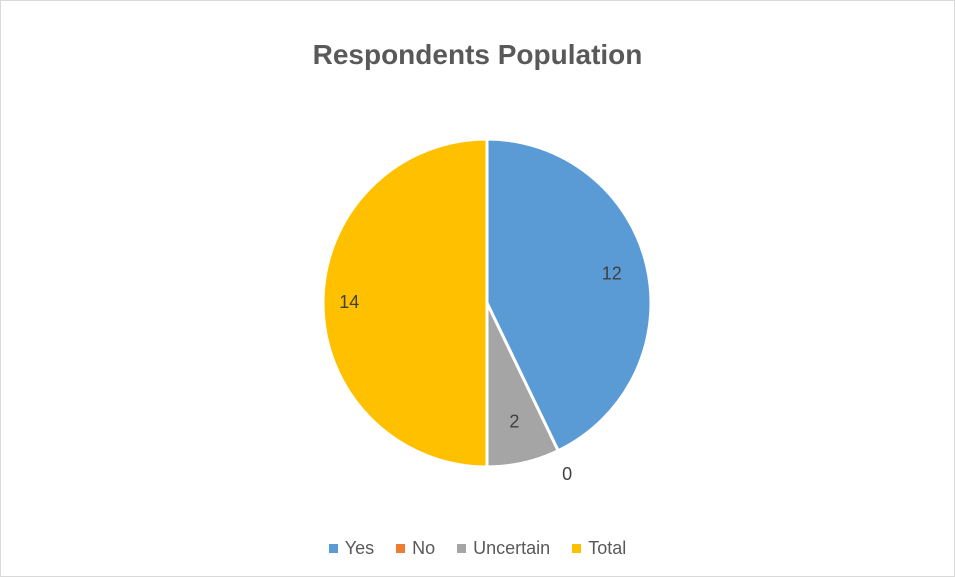 This screenshot has width=955, height=577. I want to click on legend-label-uncertain: Uncertain, so click(512, 548).